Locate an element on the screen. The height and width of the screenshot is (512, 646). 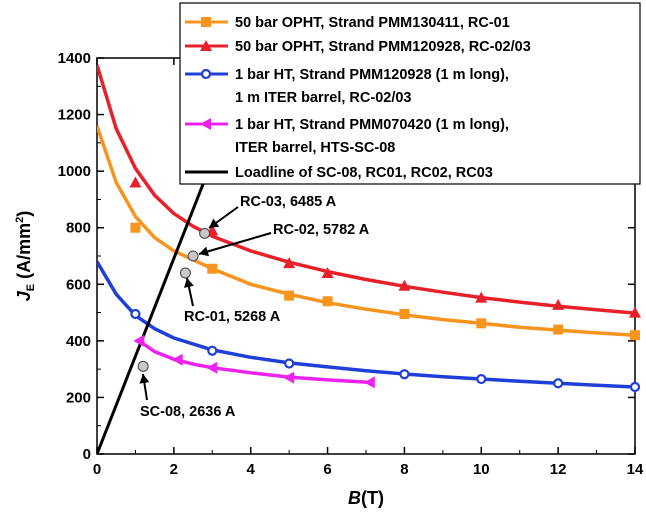
y-tick-label: 0 is located at coordinates (87, 454).